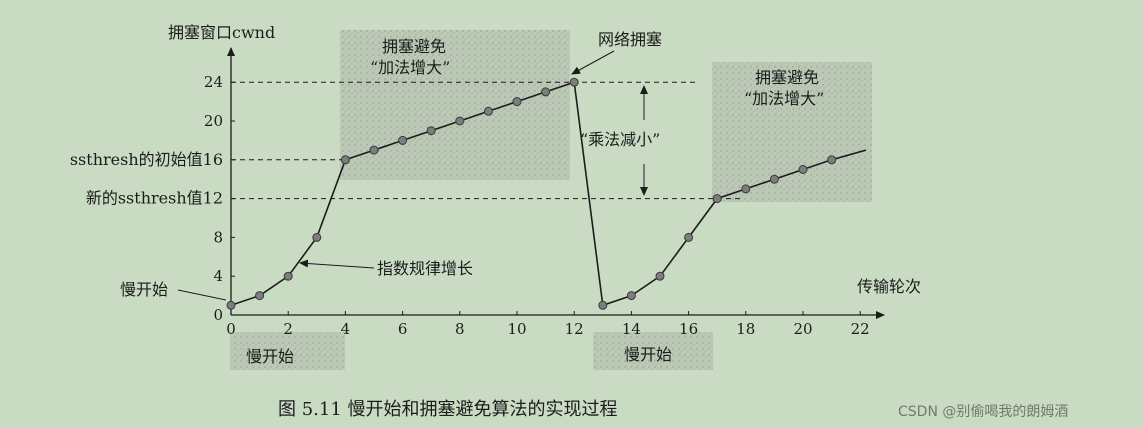  What do you see at coordinates (574, 329) in the screenshot?
I see `x-tick-label: 12` at bounding box center [574, 329].